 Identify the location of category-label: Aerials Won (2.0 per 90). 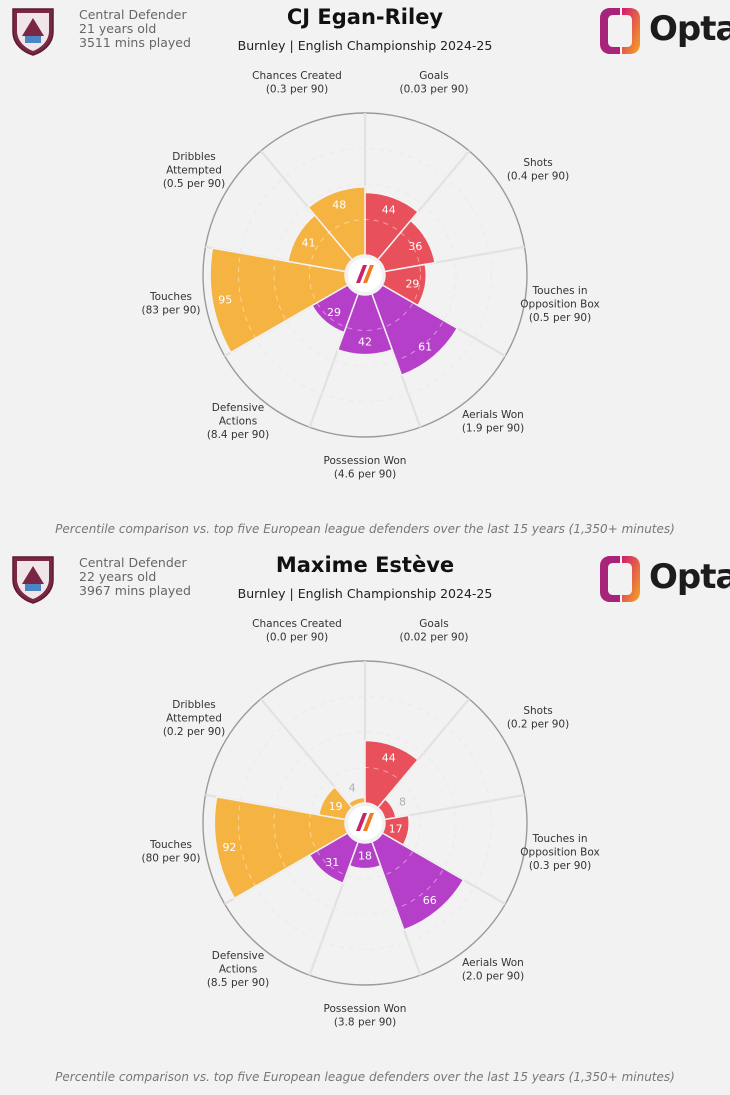
(493, 970).